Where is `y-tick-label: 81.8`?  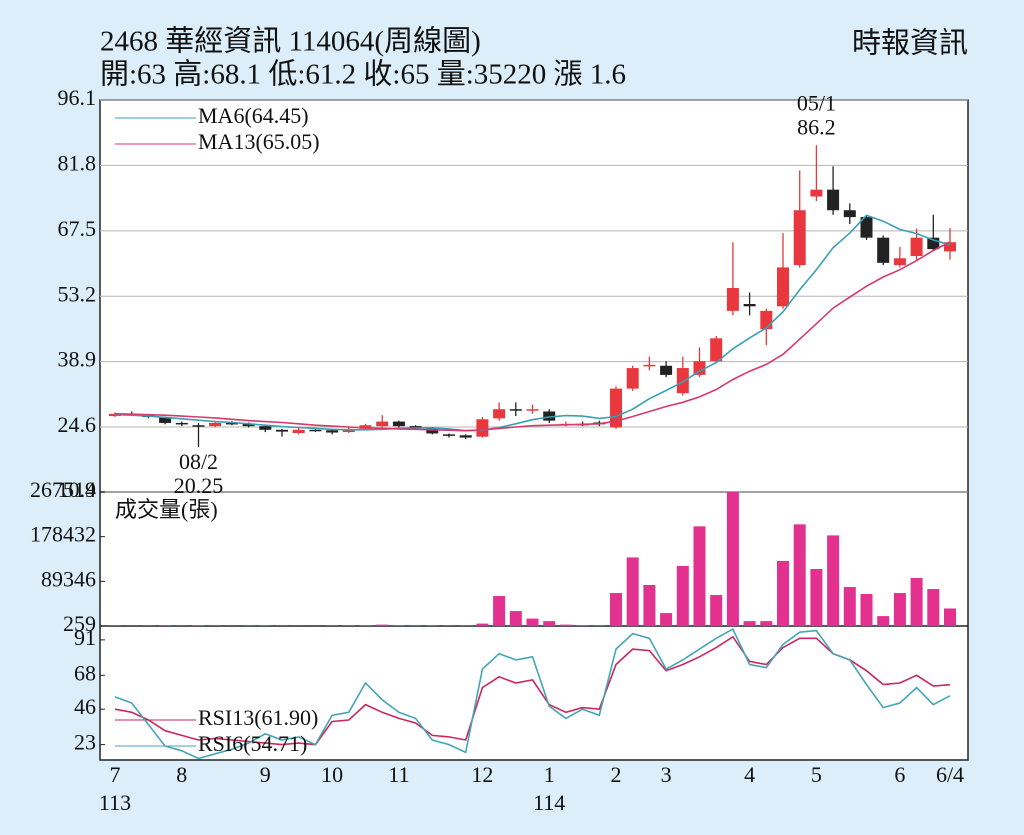
y-tick-label: 81.8 is located at coordinates (77, 162).